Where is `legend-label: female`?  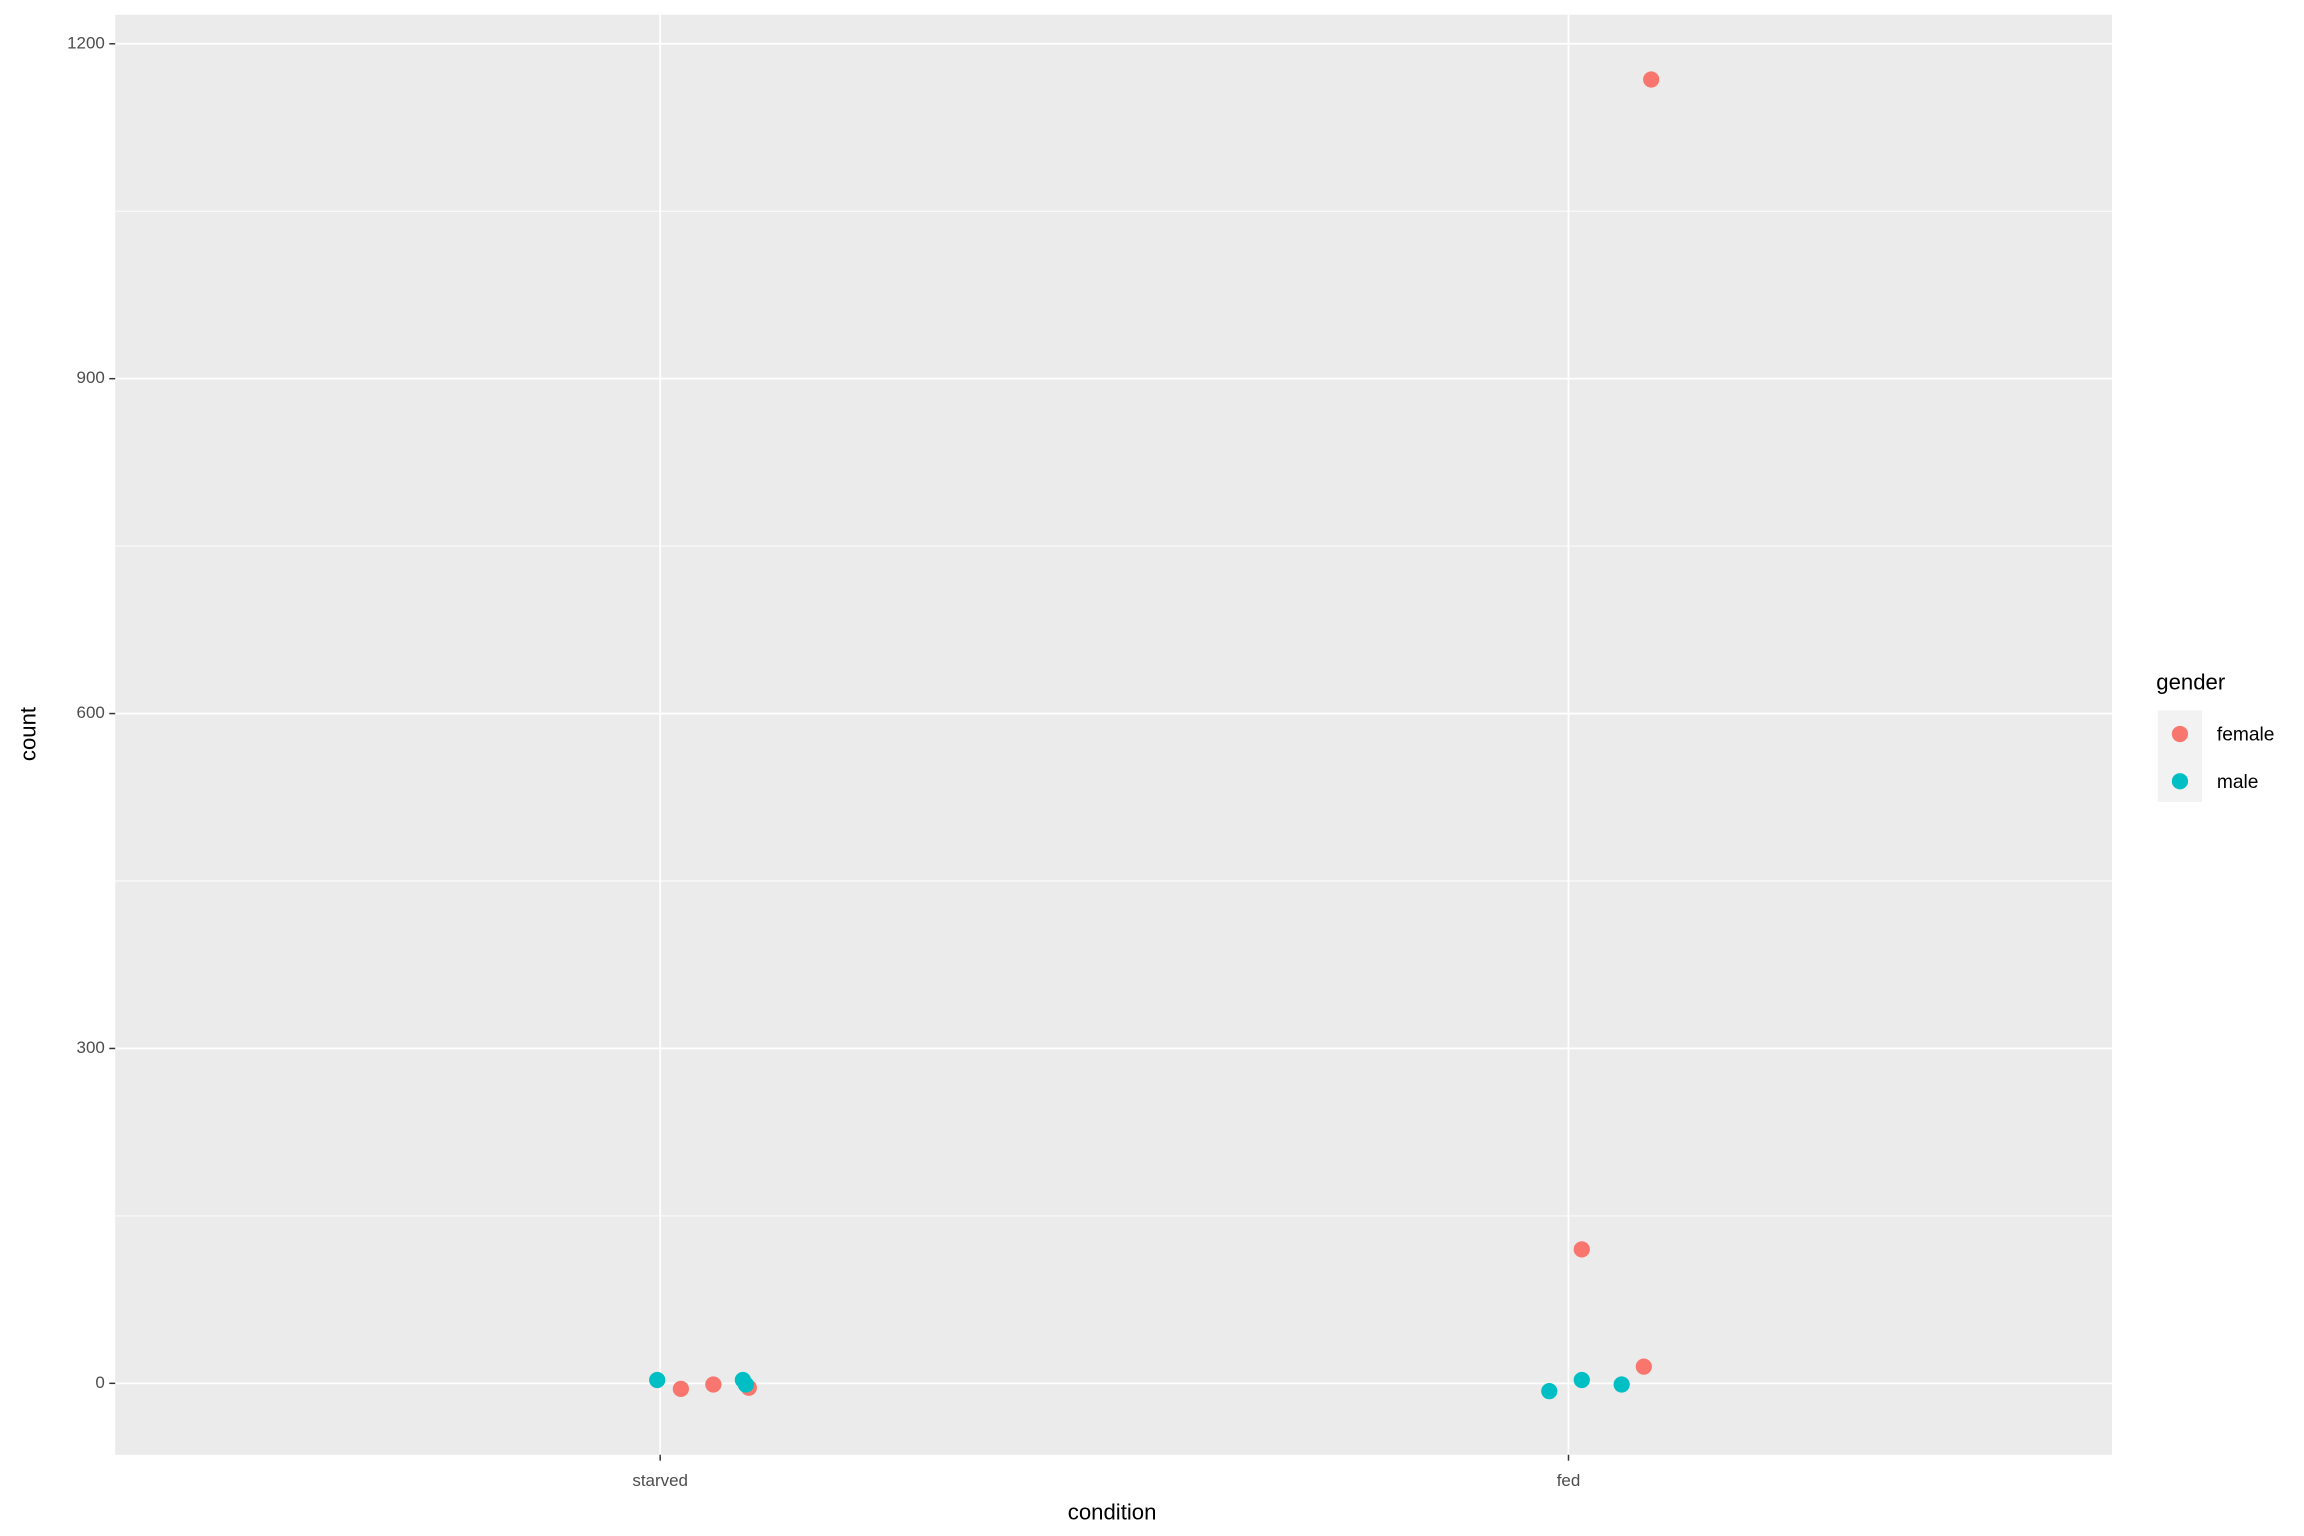
legend-label: female is located at coordinates (2246, 735).